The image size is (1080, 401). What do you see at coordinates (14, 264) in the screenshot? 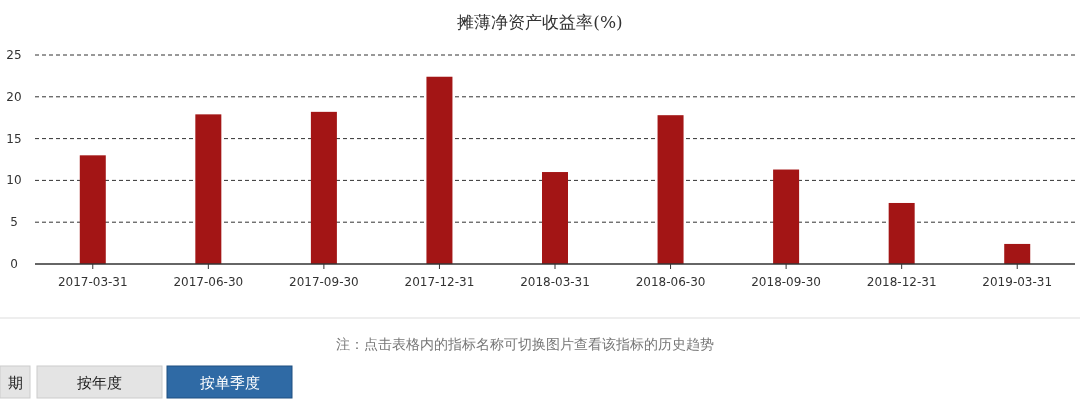
I see `y-tick-label: 0` at bounding box center [14, 264].